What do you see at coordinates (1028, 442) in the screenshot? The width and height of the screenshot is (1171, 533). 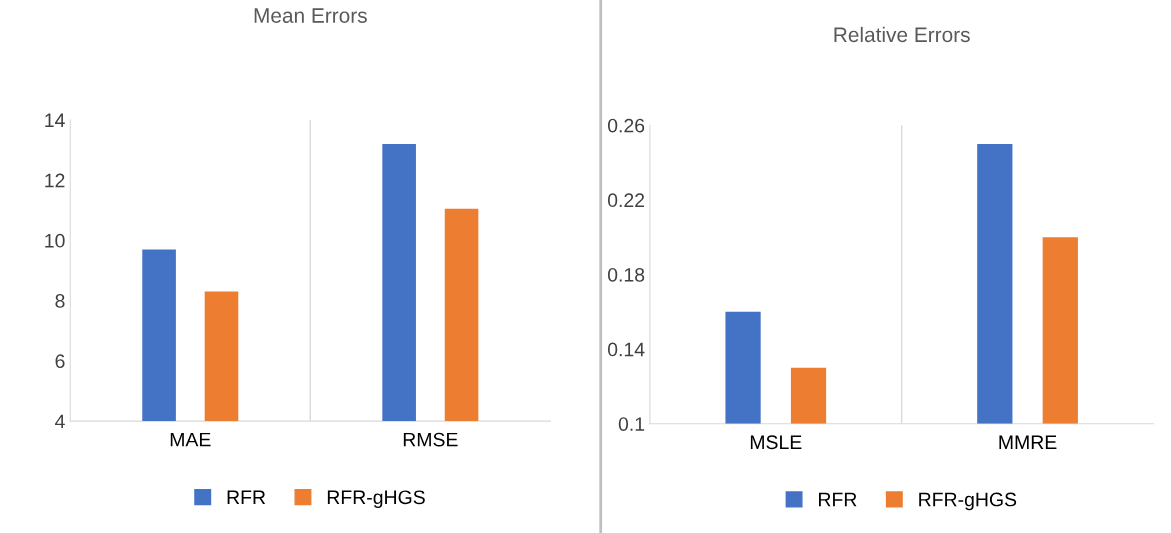 I see `x-tick-label: MMRE` at bounding box center [1028, 442].